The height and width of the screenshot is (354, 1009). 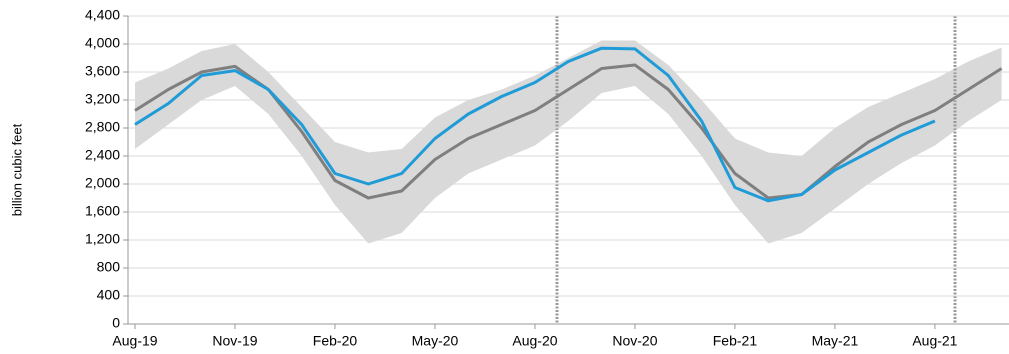 What do you see at coordinates (102, 15) in the screenshot?
I see `y-tick-label: 4,400` at bounding box center [102, 15].